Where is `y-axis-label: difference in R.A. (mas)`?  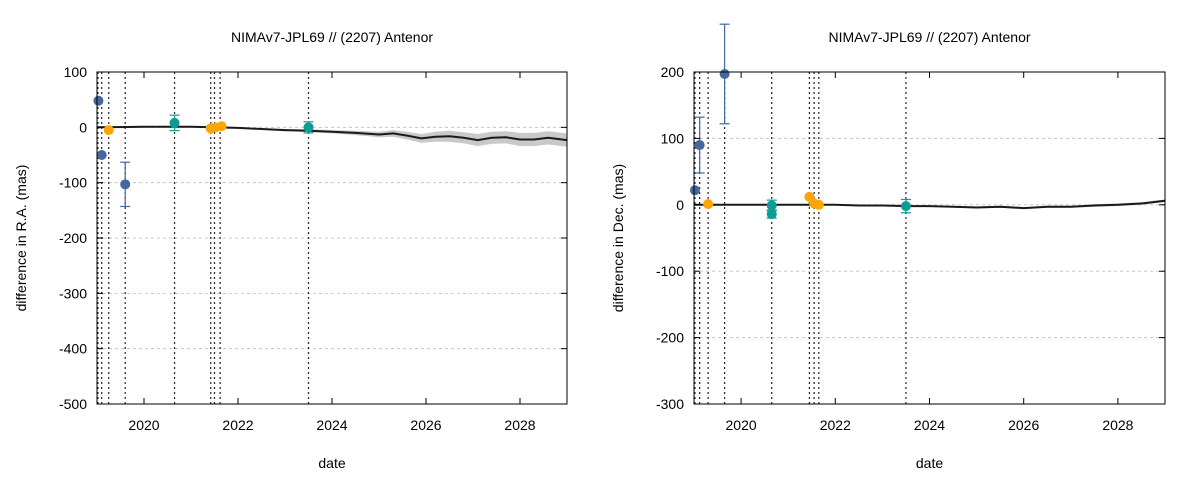 y-axis-label: difference in R.A. (mas) is located at coordinates (21, 238).